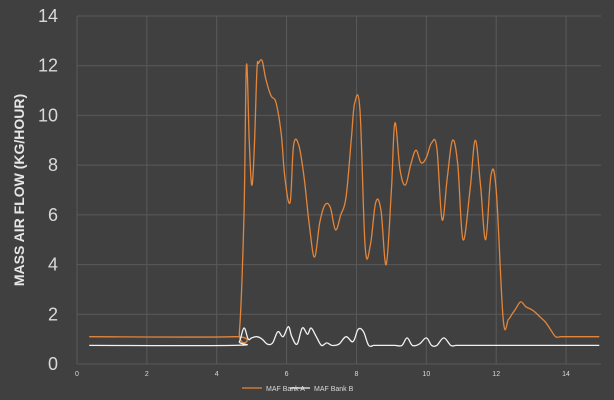 The height and width of the screenshot is (400, 614). What do you see at coordinates (48, 16) in the screenshot?
I see `y-tick-label: 14` at bounding box center [48, 16].